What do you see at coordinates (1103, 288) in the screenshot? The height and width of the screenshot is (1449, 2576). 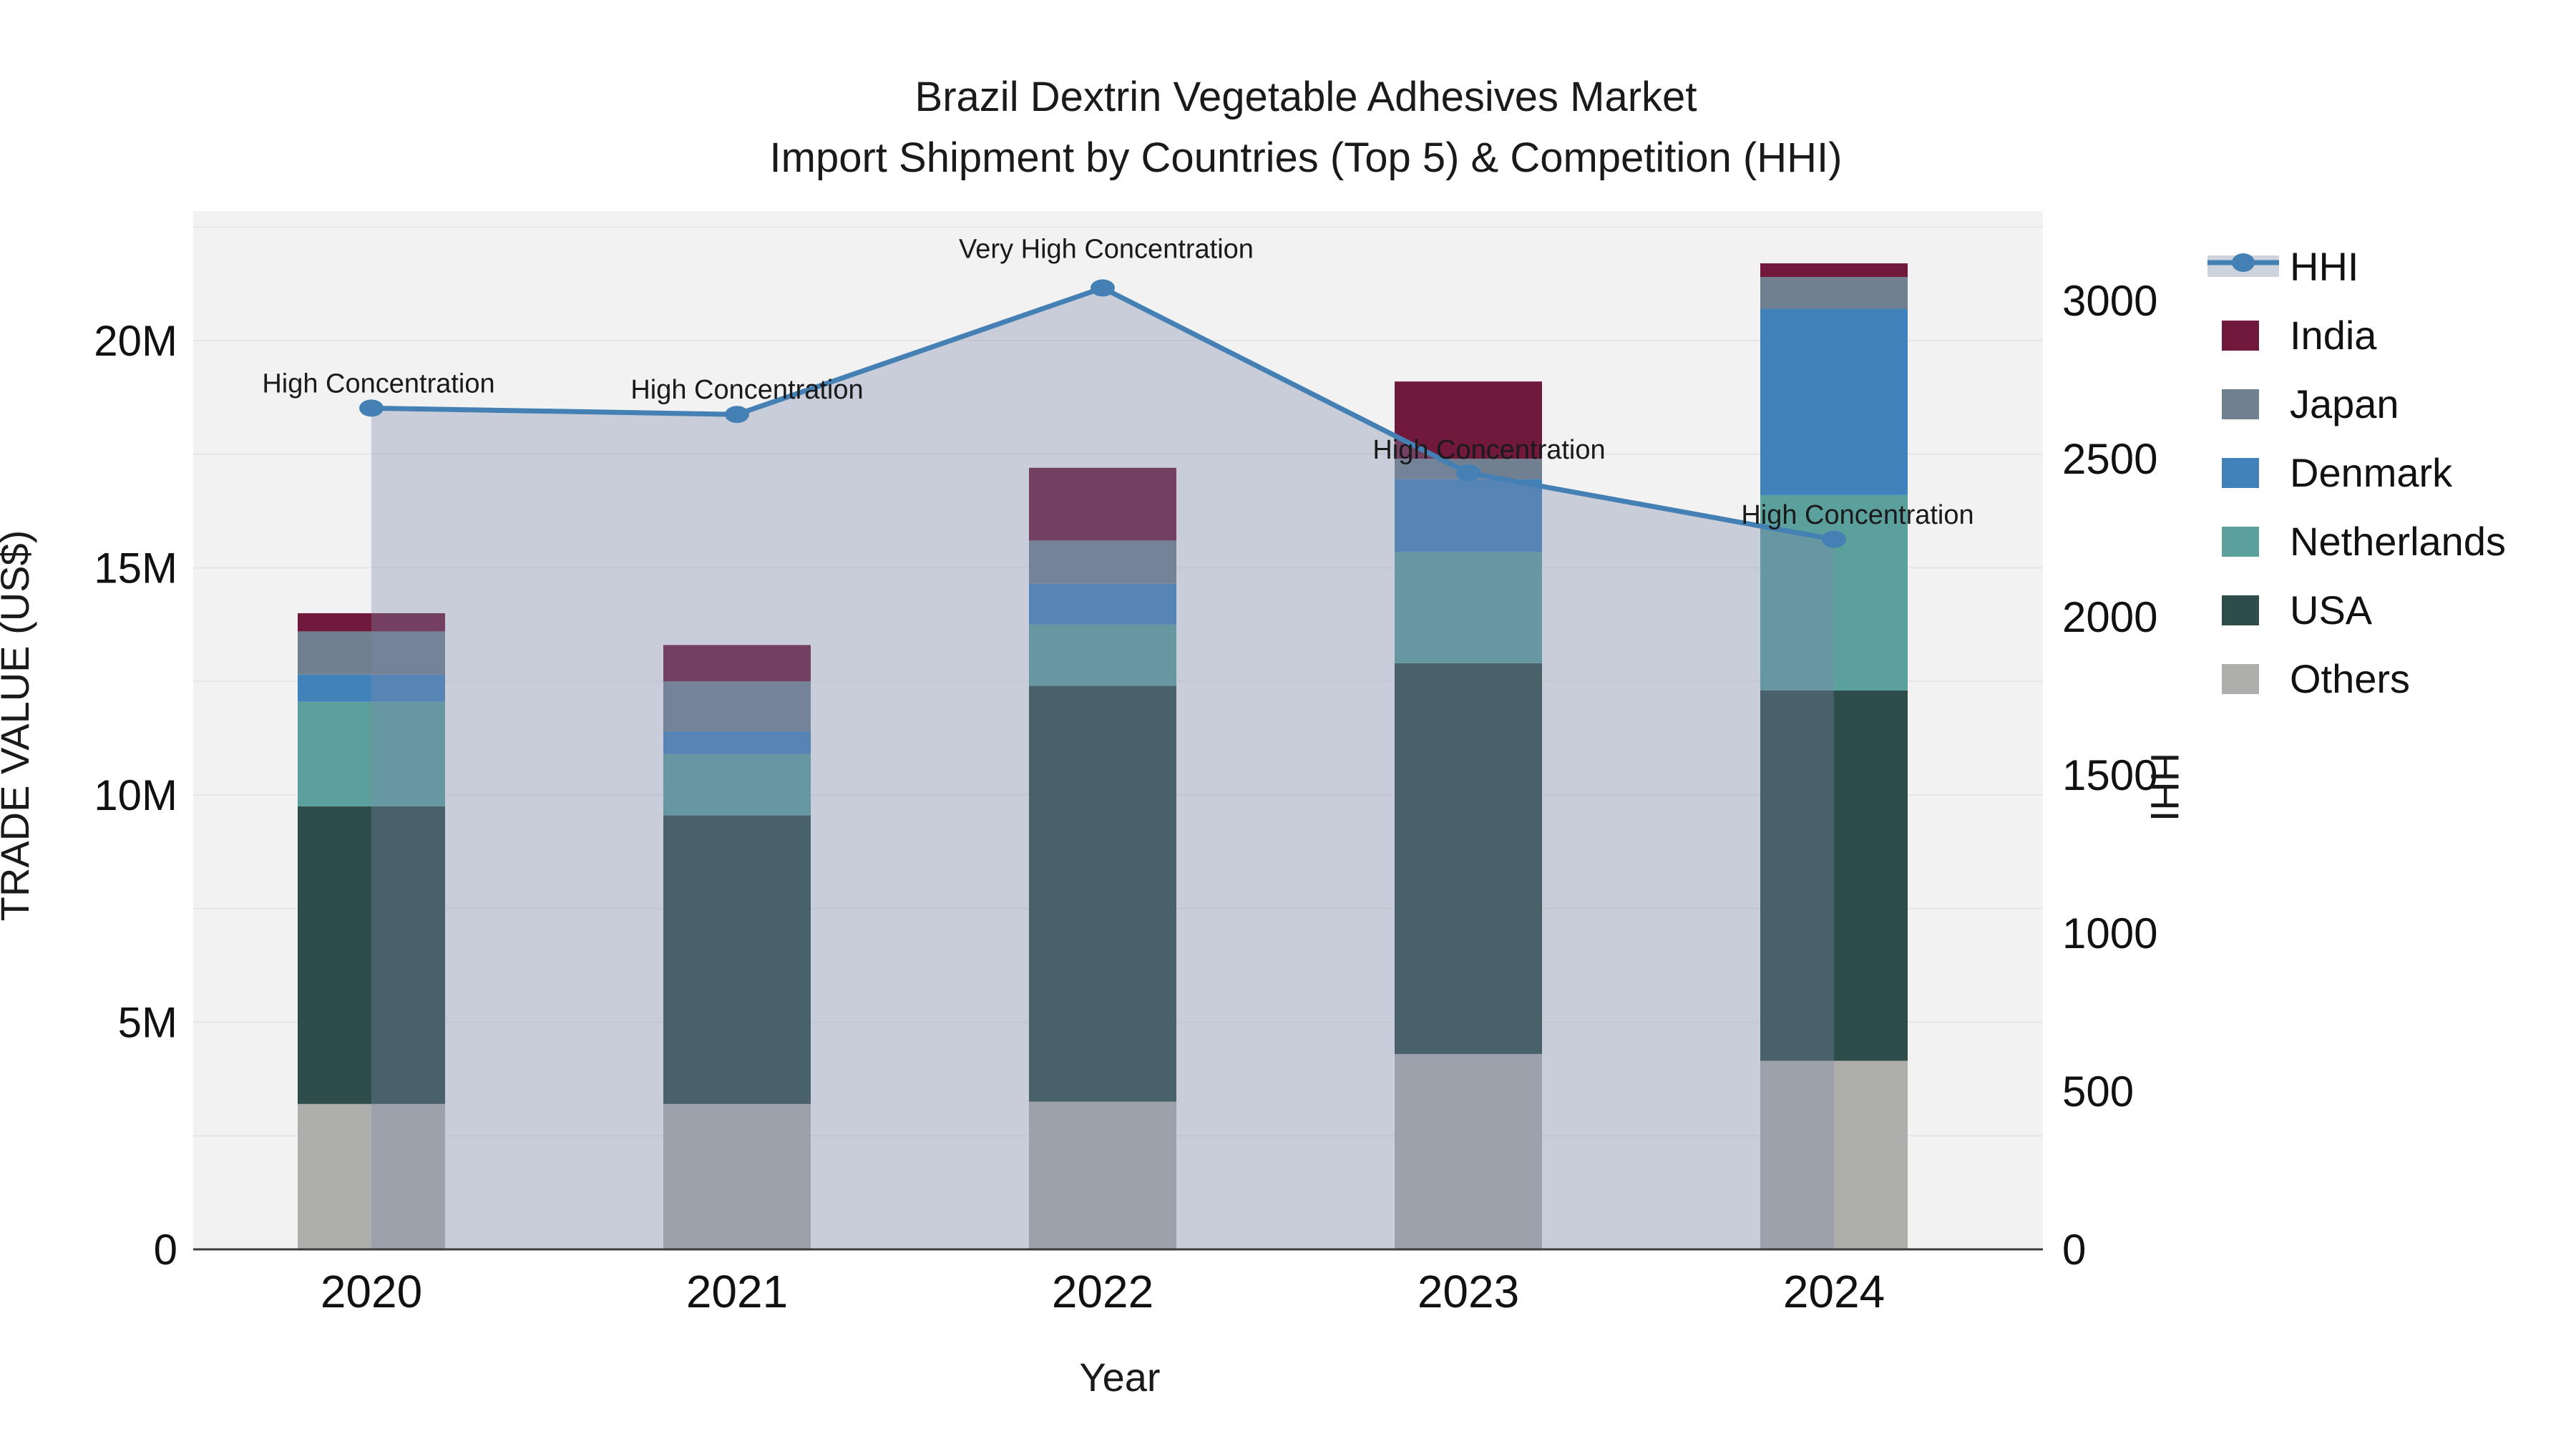 I see `hhi-marker-2022` at bounding box center [1103, 288].